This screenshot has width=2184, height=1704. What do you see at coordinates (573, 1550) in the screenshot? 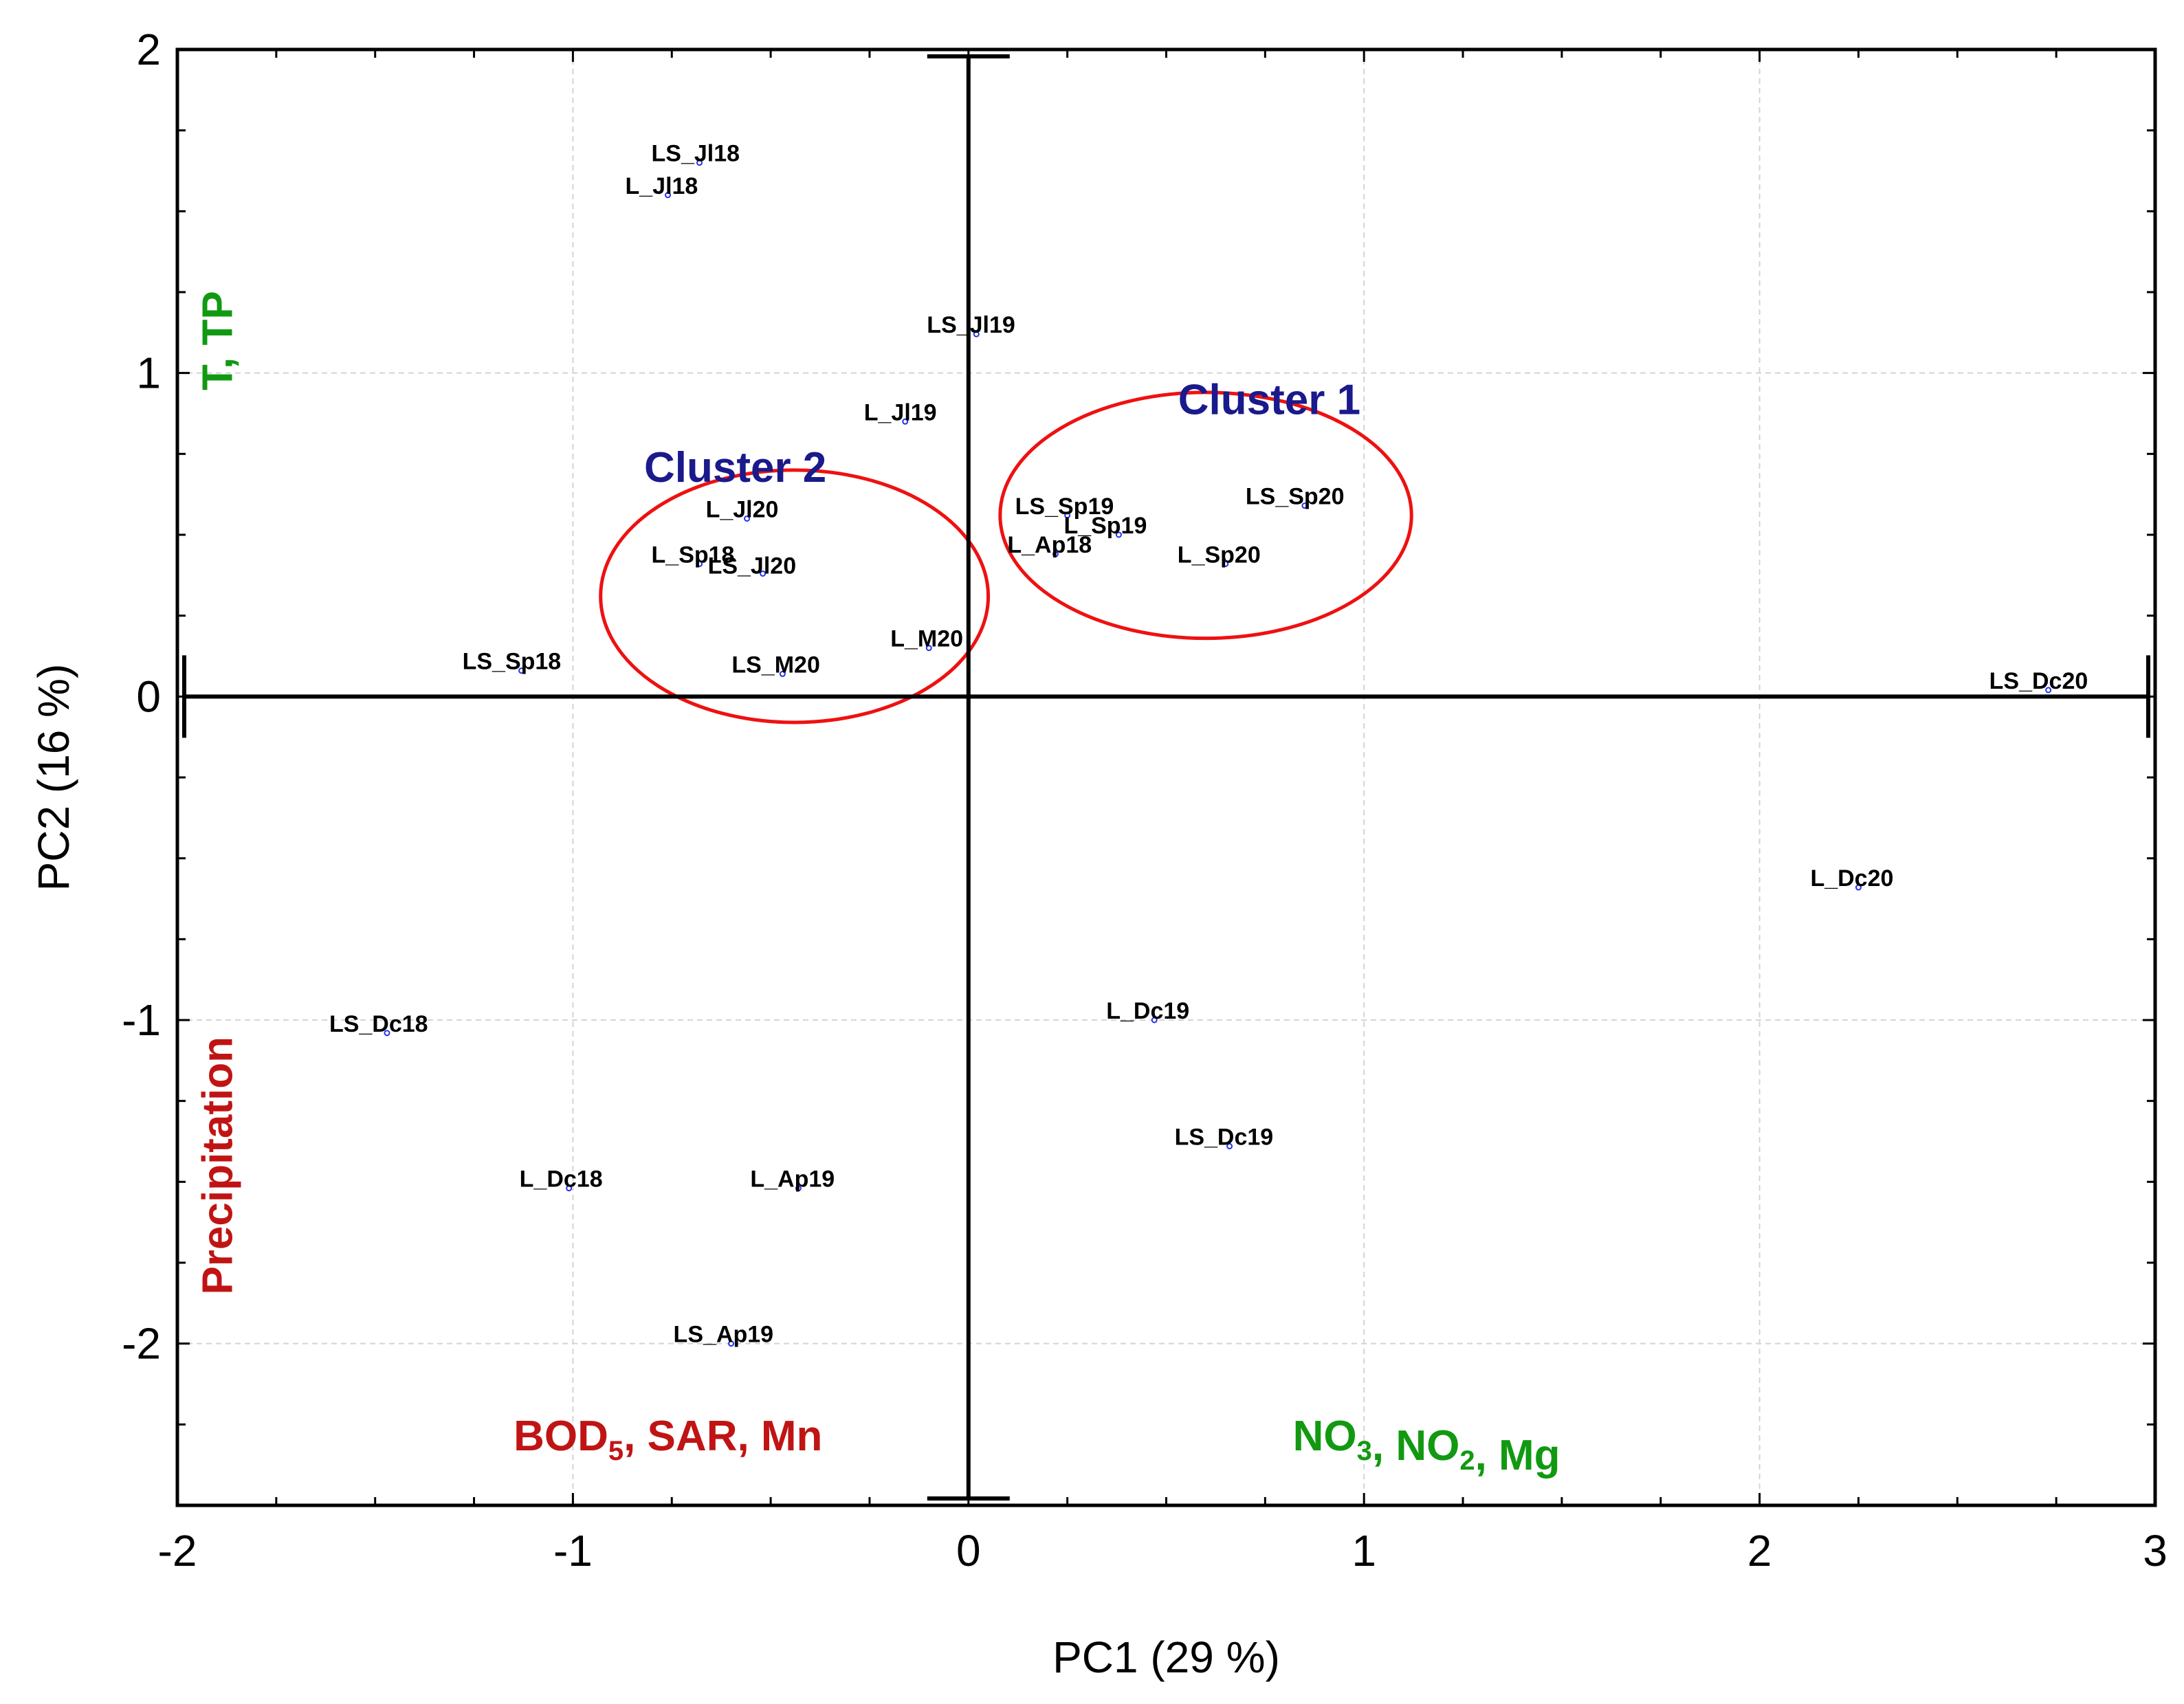
I see `x-tick-label: -1` at bounding box center [573, 1550].